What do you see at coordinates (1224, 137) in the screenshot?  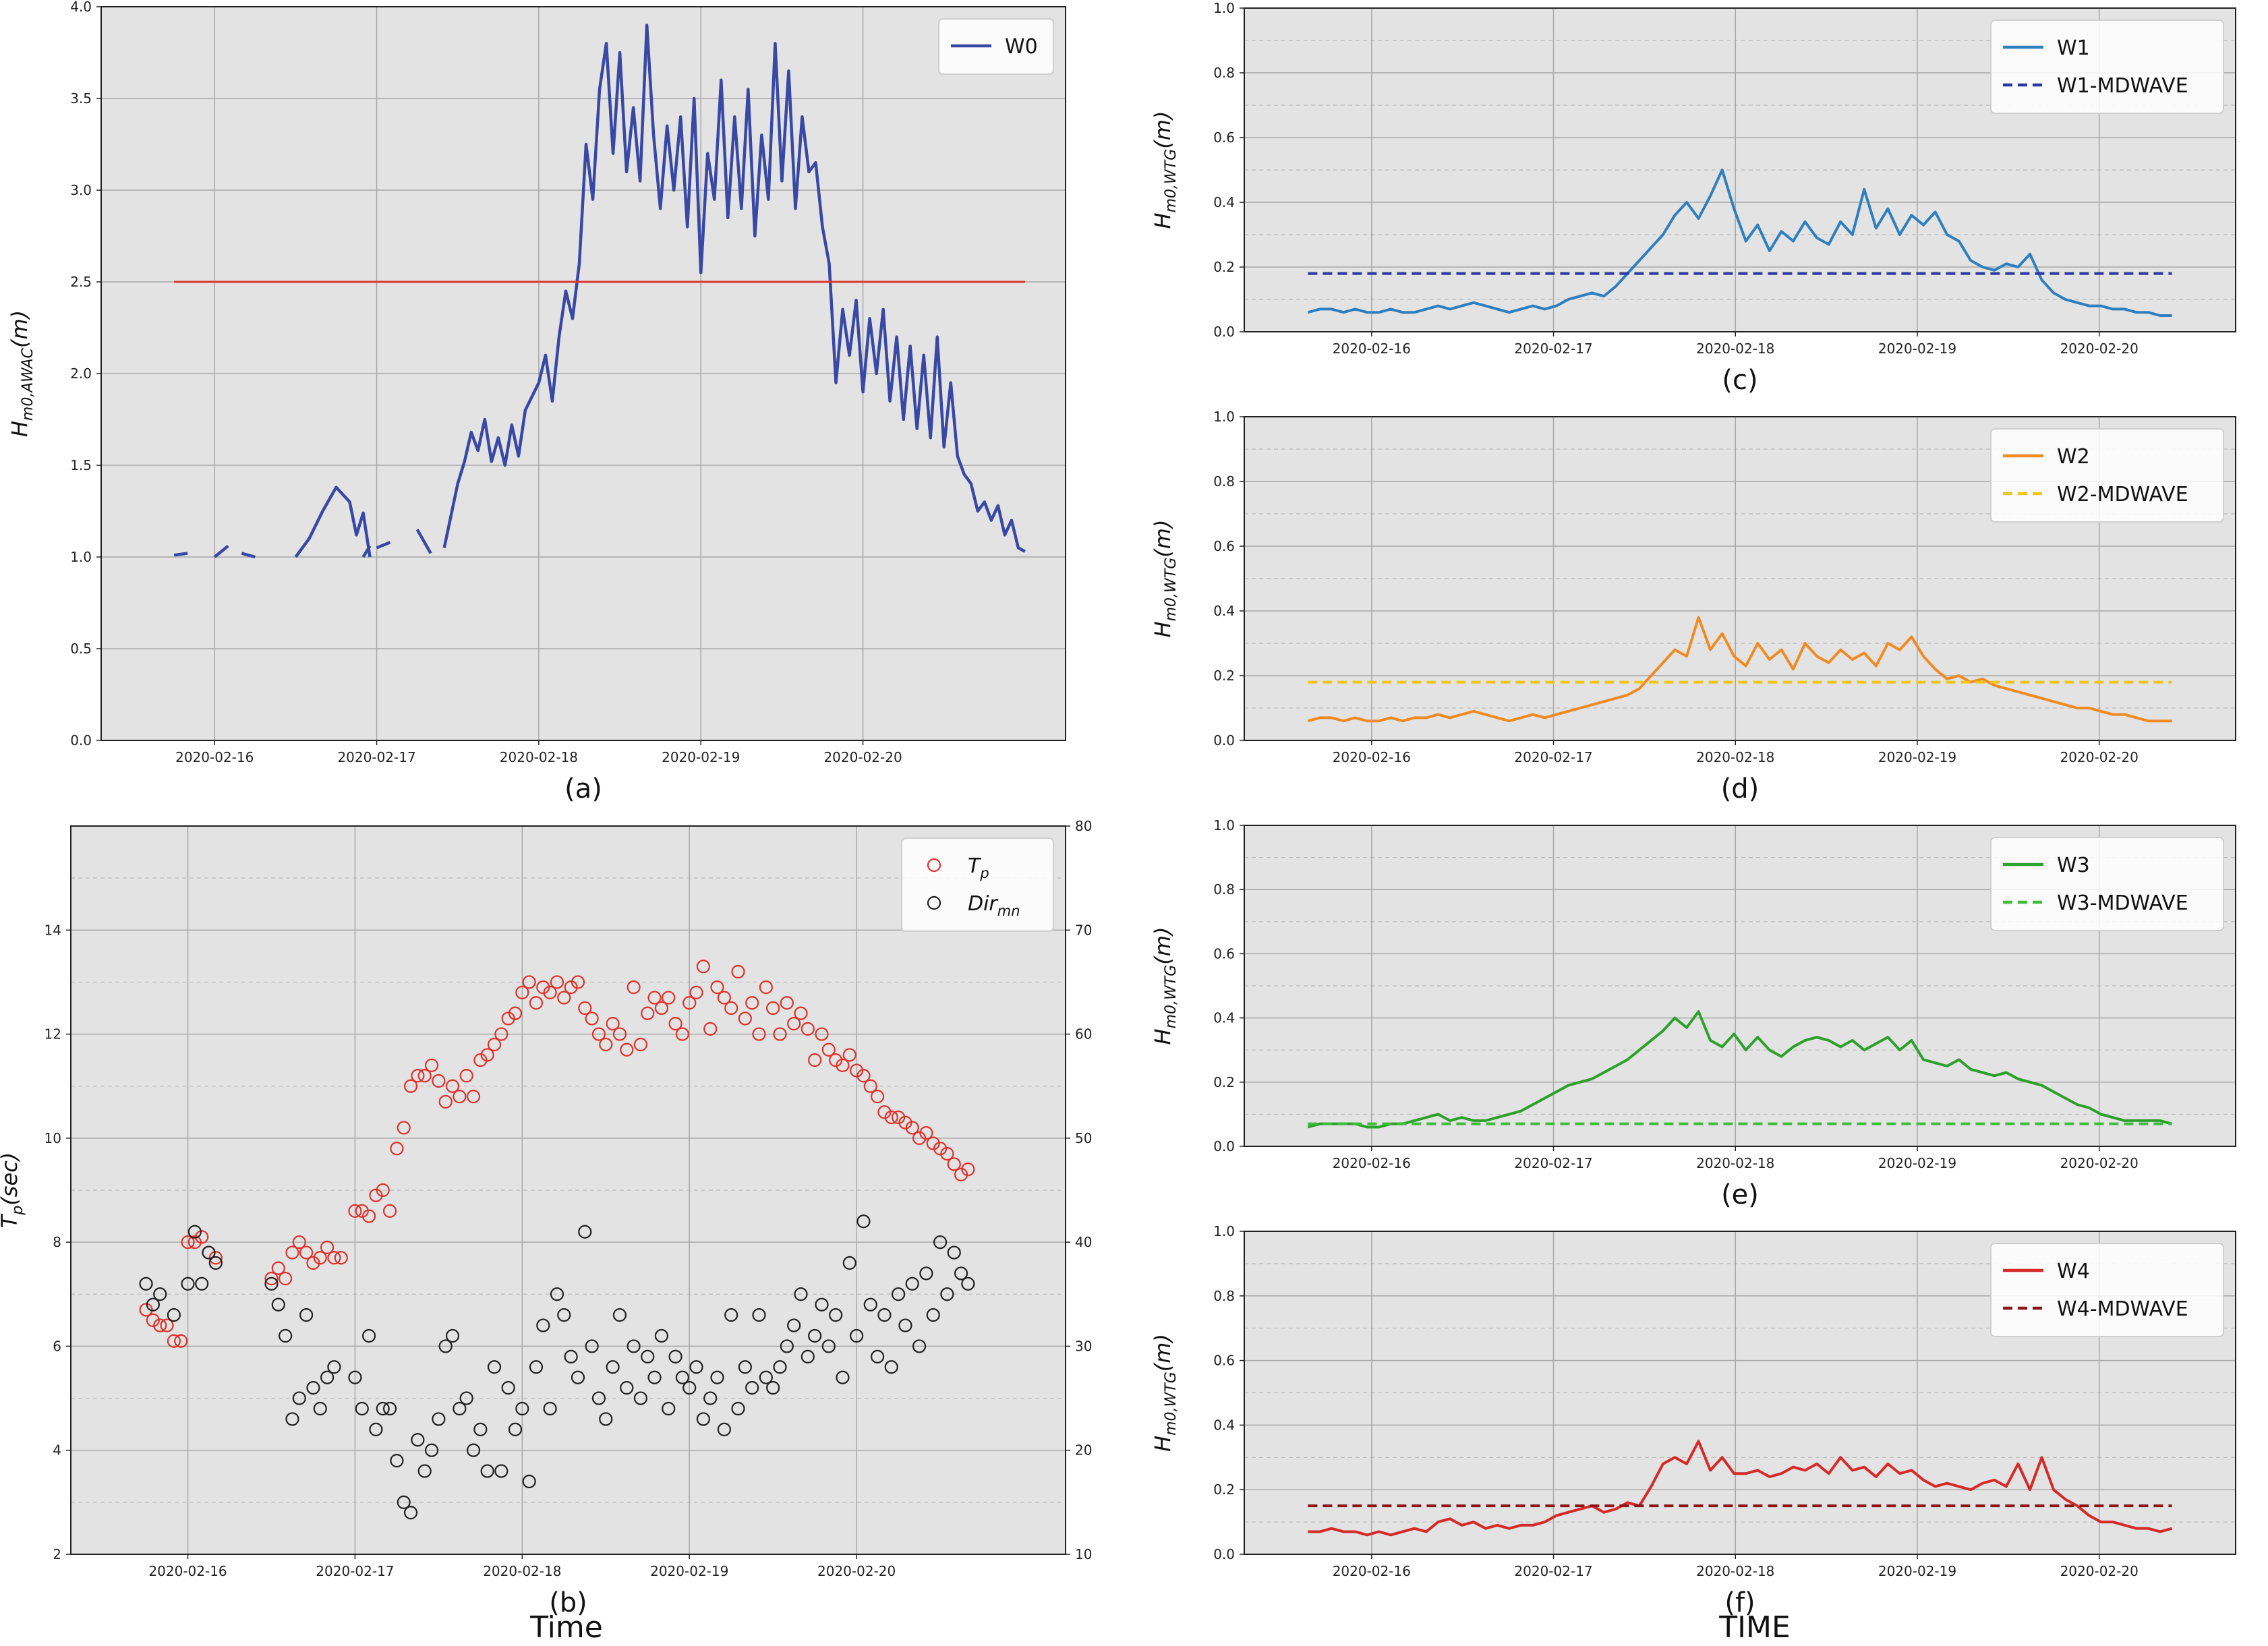 I see `y-tick-label: 0.6` at bounding box center [1224, 137].